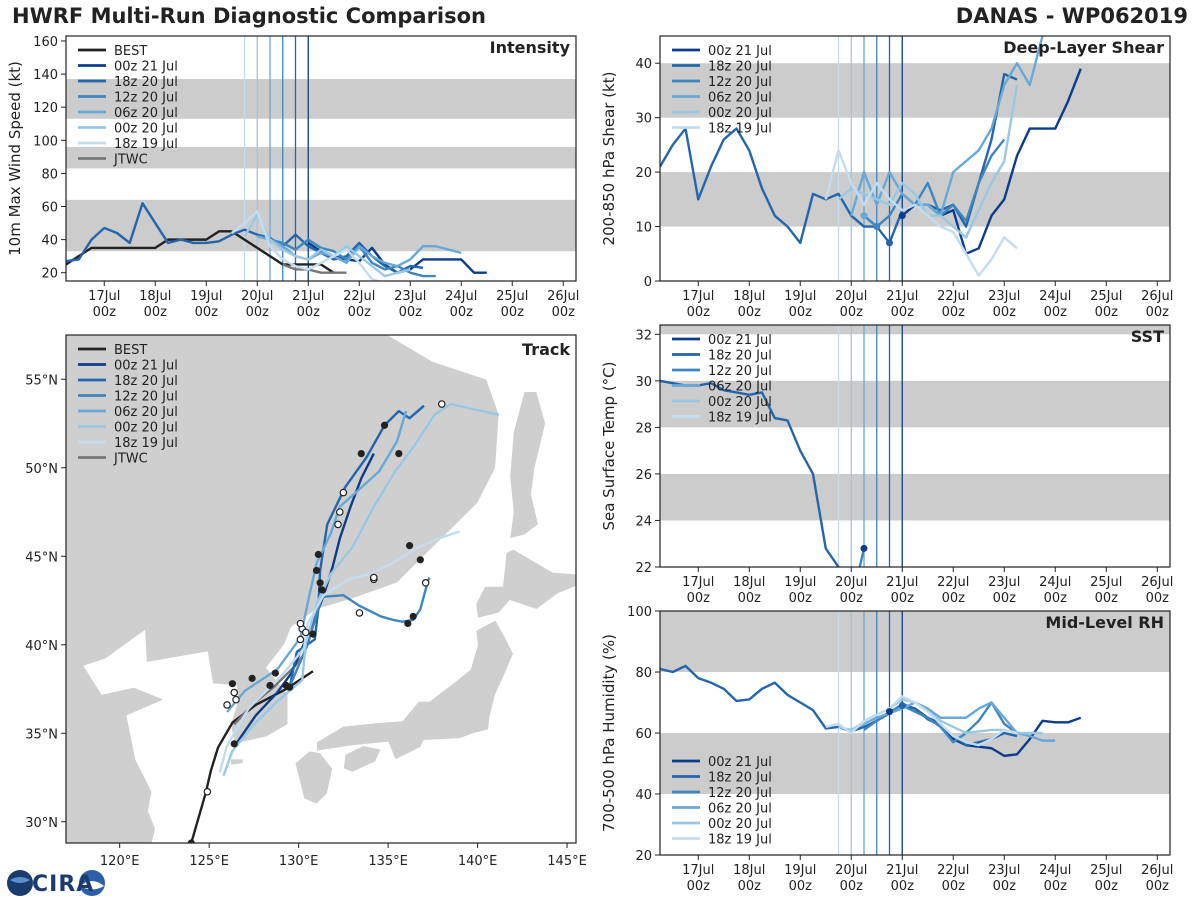 Image resolution: width=1200 pixels, height=900 pixels. I want to click on shear-xtick-label-day: 25Jul, so click(1106, 296).